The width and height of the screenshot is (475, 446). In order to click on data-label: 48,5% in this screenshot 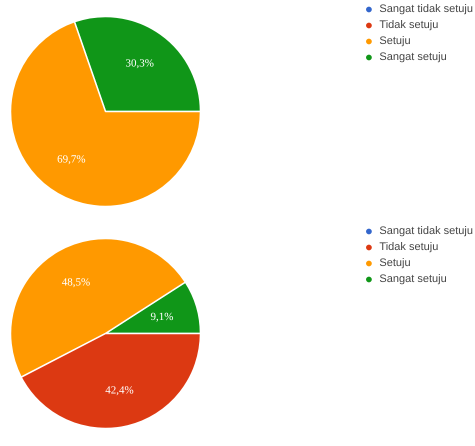, I will do `click(76, 282)`.